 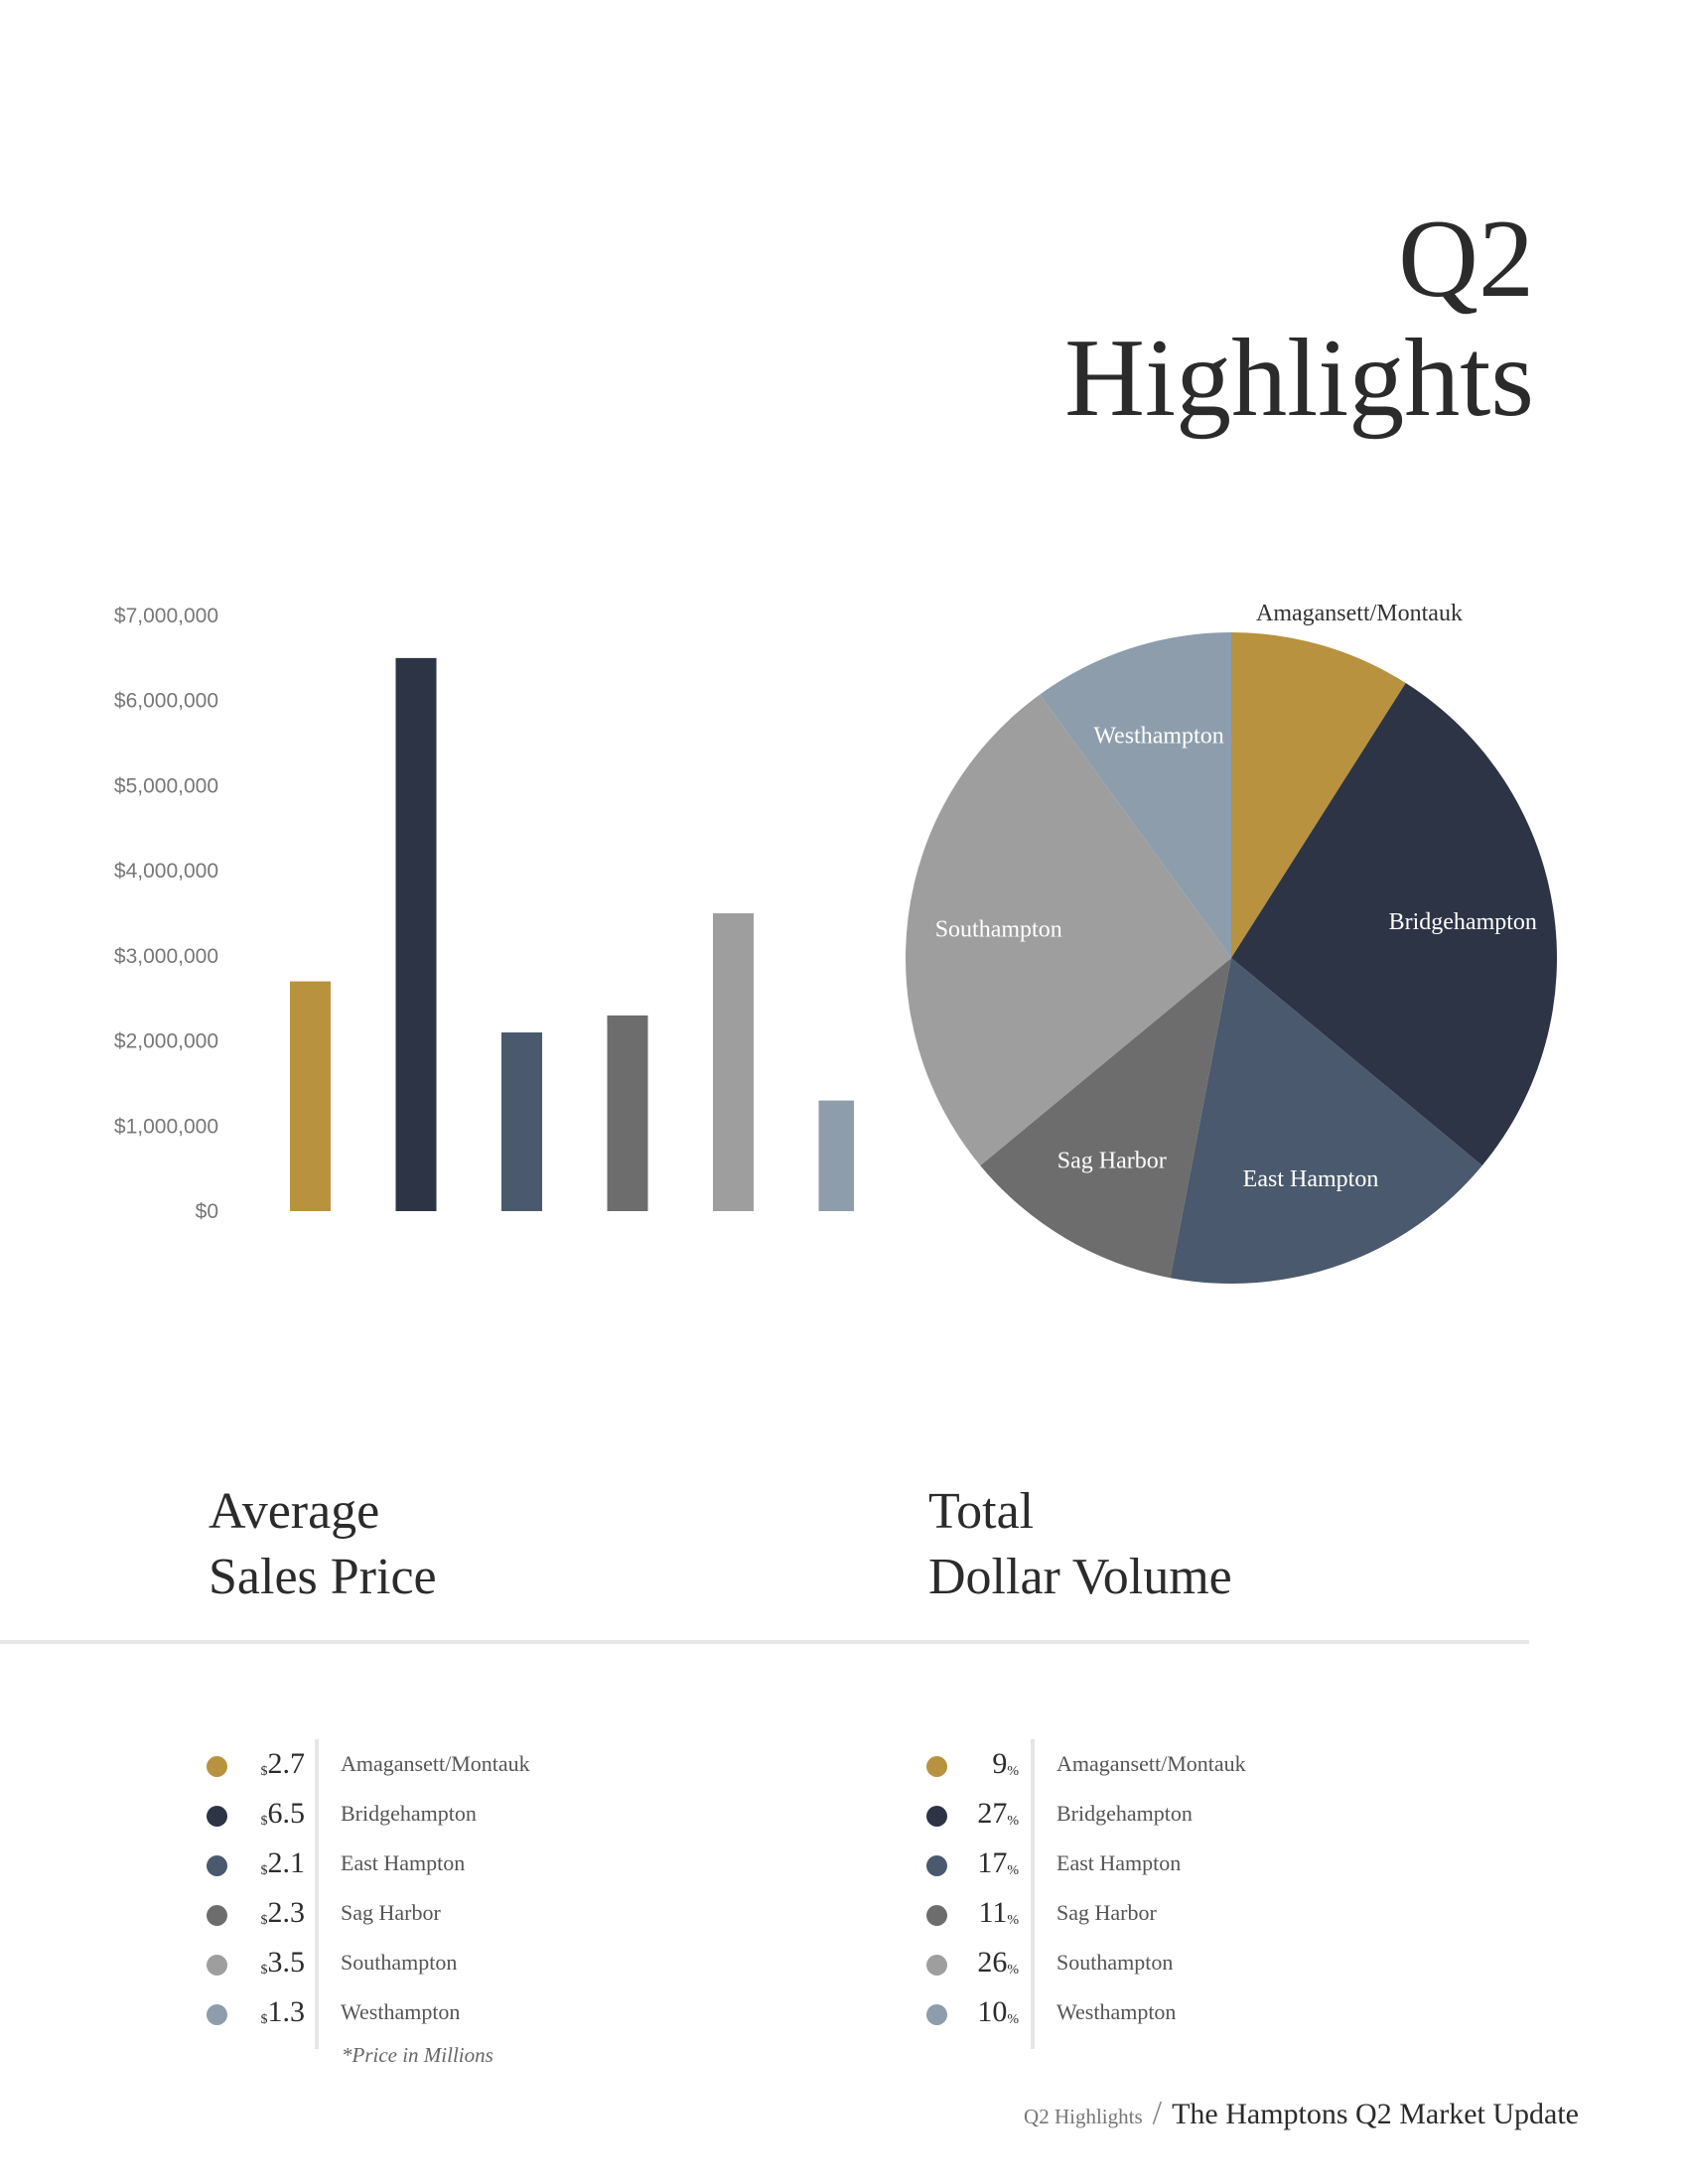 What do you see at coordinates (1105, 1118) in the screenshot?
I see `slice-sag-harbor` at bounding box center [1105, 1118].